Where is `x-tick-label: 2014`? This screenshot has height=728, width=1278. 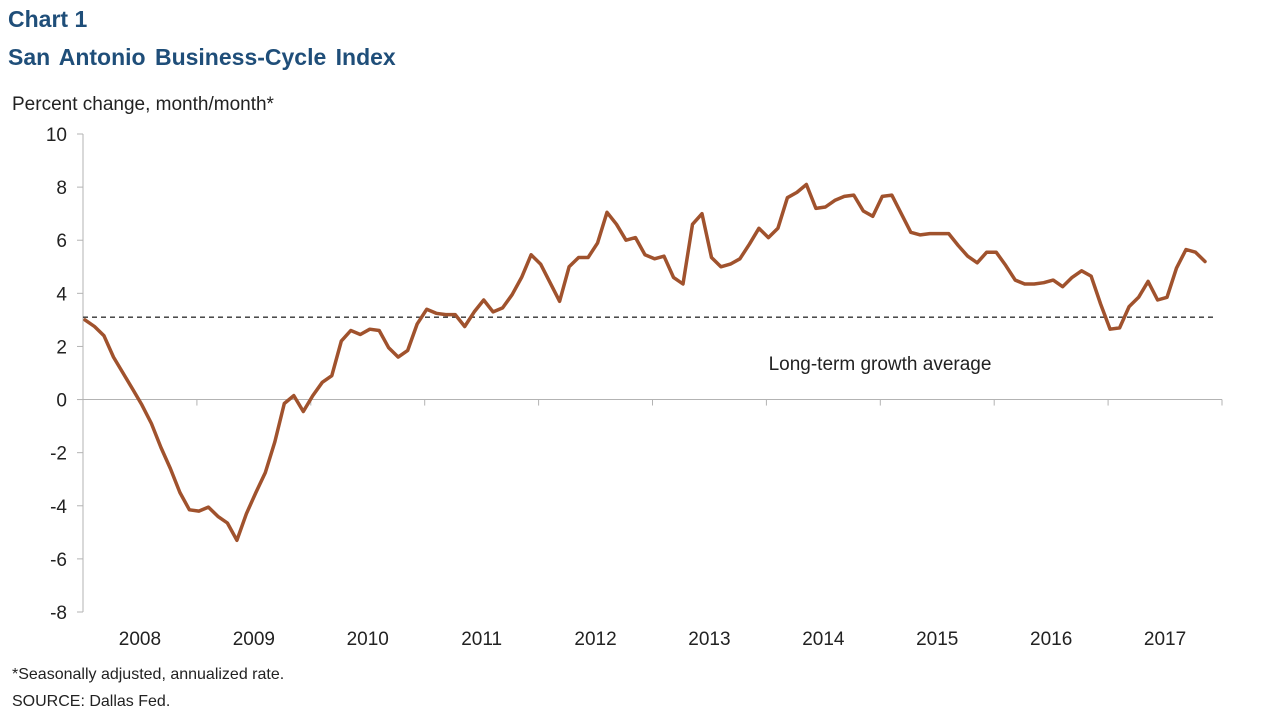
x-tick-label: 2014 is located at coordinates (823, 639).